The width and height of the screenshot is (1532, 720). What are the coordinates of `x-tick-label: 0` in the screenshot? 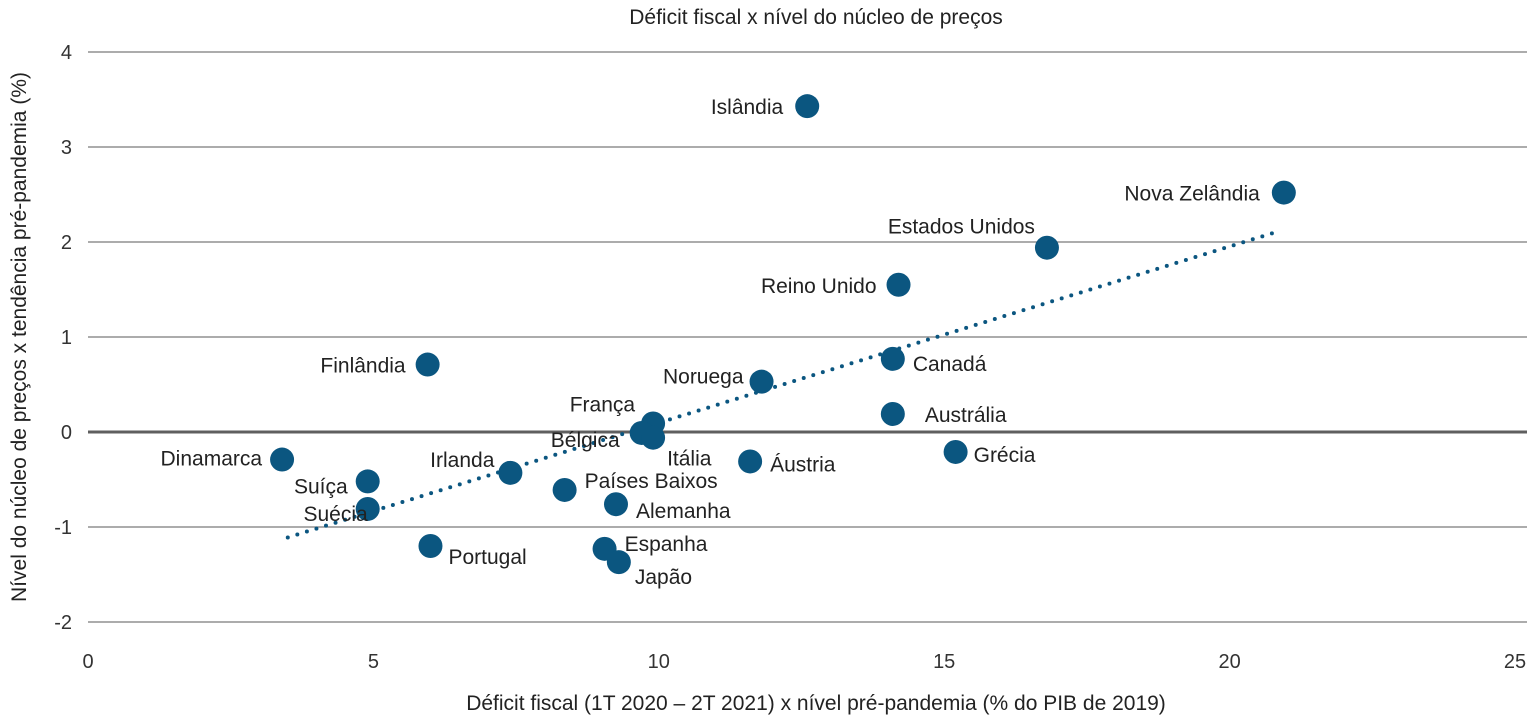 It's located at (87, 662).